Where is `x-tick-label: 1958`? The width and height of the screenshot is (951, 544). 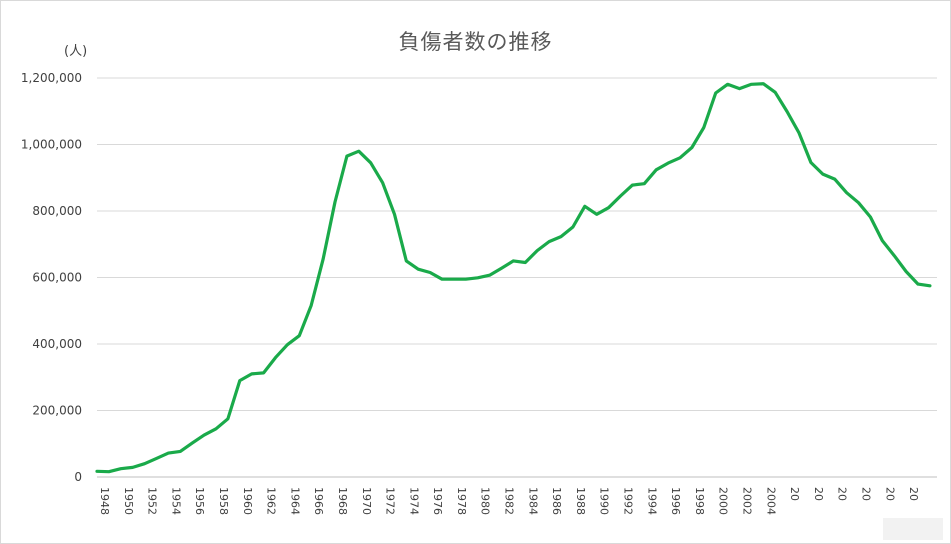 x-tick-label: 1958 is located at coordinates (223, 501).